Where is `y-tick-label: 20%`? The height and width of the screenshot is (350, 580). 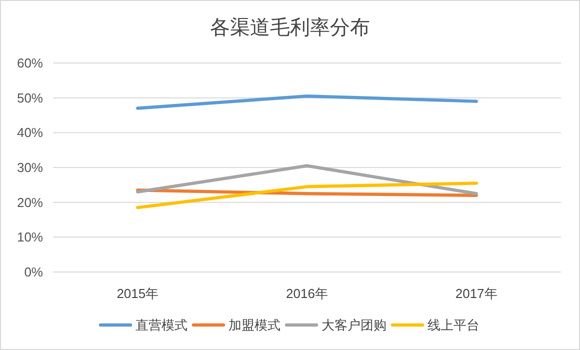 y-tick-label: 20% is located at coordinates (30, 202).